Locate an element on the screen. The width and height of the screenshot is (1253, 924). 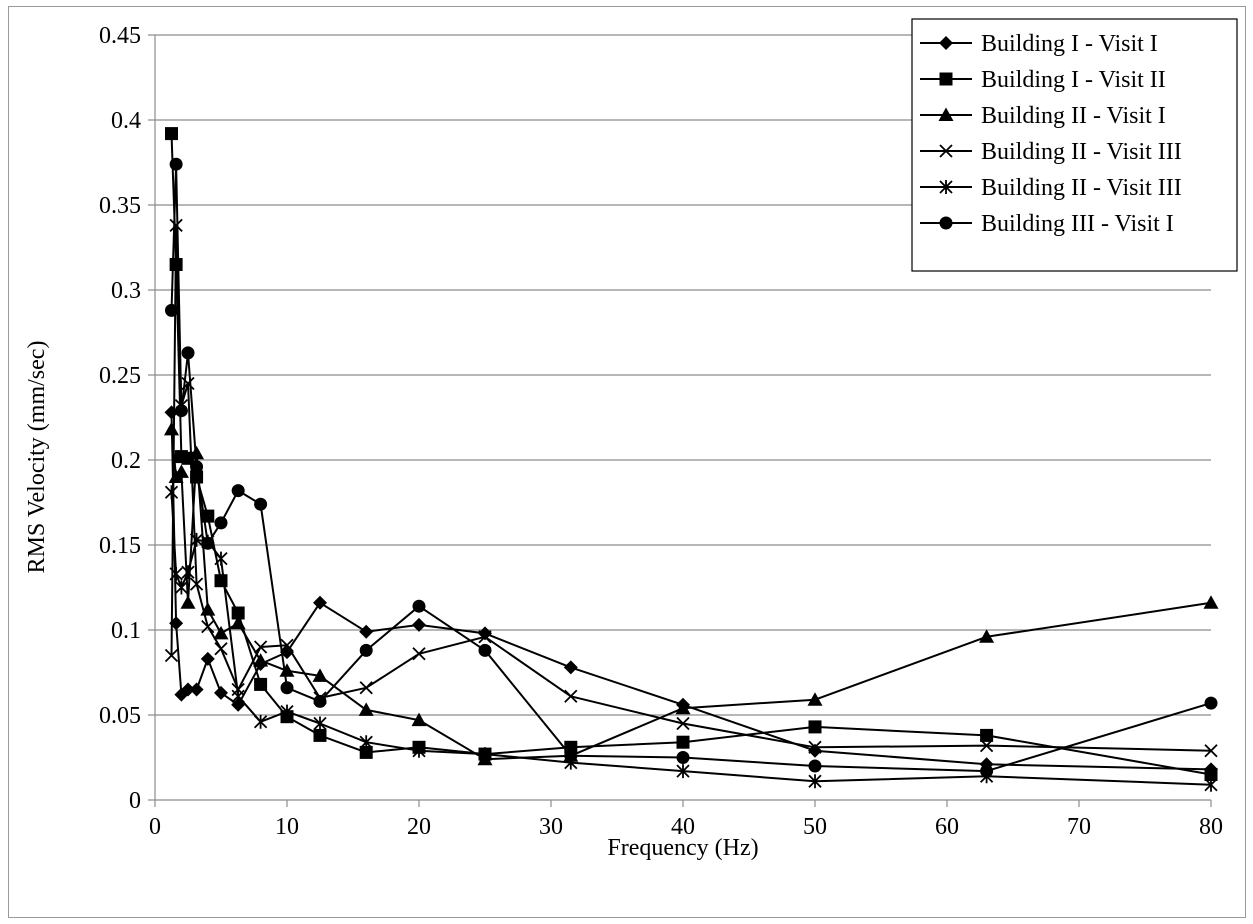
y-tick-labels: 0 0.05 0.1 0.15 0.2 0.25 0.3 0.35 0.4 0.45 is located at coordinates (120, 418).